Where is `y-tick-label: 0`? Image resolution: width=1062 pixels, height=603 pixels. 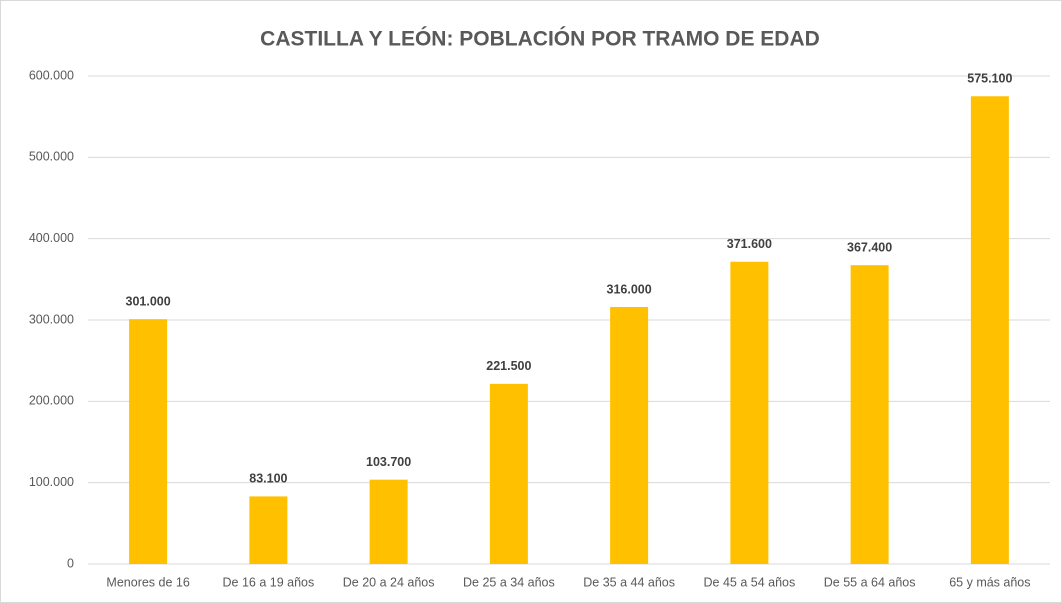
y-tick-label: 0 is located at coordinates (70, 563).